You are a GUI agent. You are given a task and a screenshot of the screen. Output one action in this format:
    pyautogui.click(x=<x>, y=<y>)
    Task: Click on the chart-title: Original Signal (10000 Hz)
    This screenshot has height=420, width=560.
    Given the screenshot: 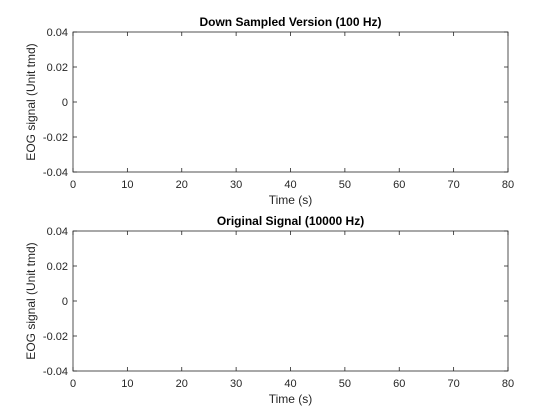 What is the action you would take?
    pyautogui.click(x=290, y=221)
    